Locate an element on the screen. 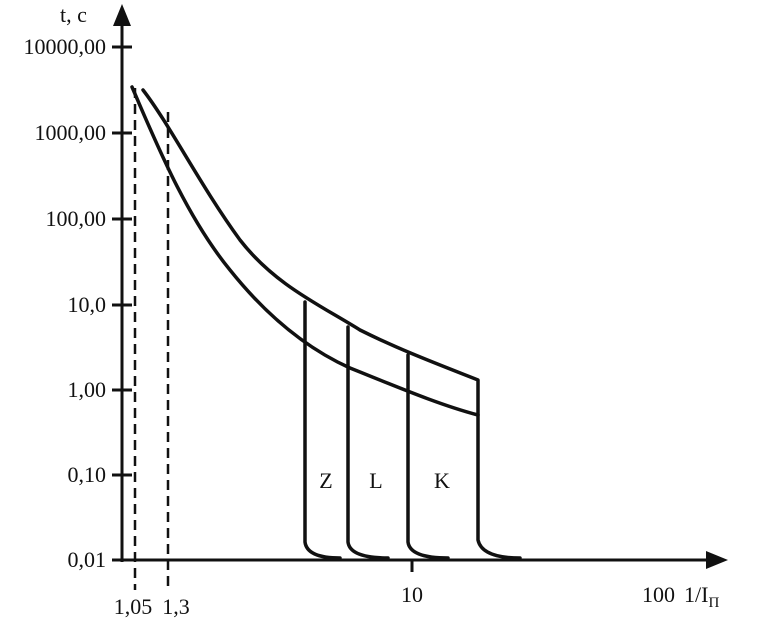  z-drop is located at coordinates (322, 430).